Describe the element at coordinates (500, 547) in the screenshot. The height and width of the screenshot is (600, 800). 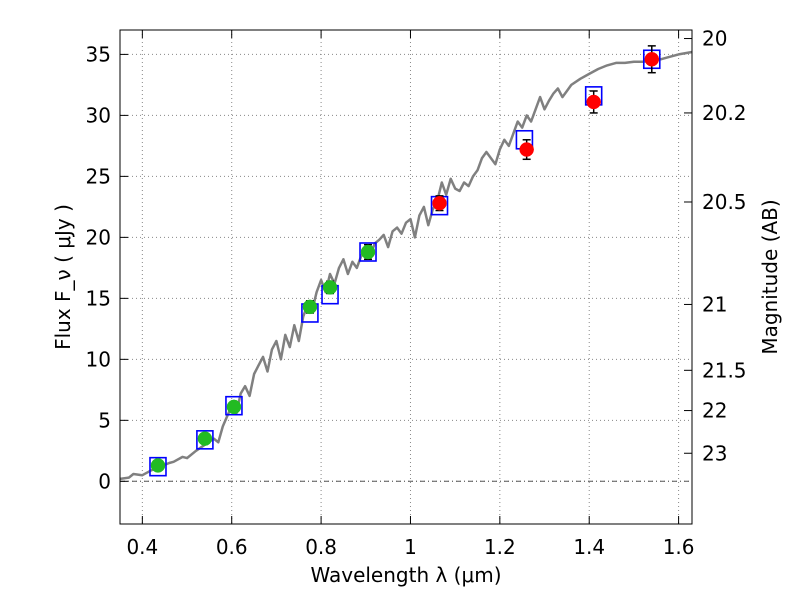
I see `x-tick-label: 1.2` at that location.